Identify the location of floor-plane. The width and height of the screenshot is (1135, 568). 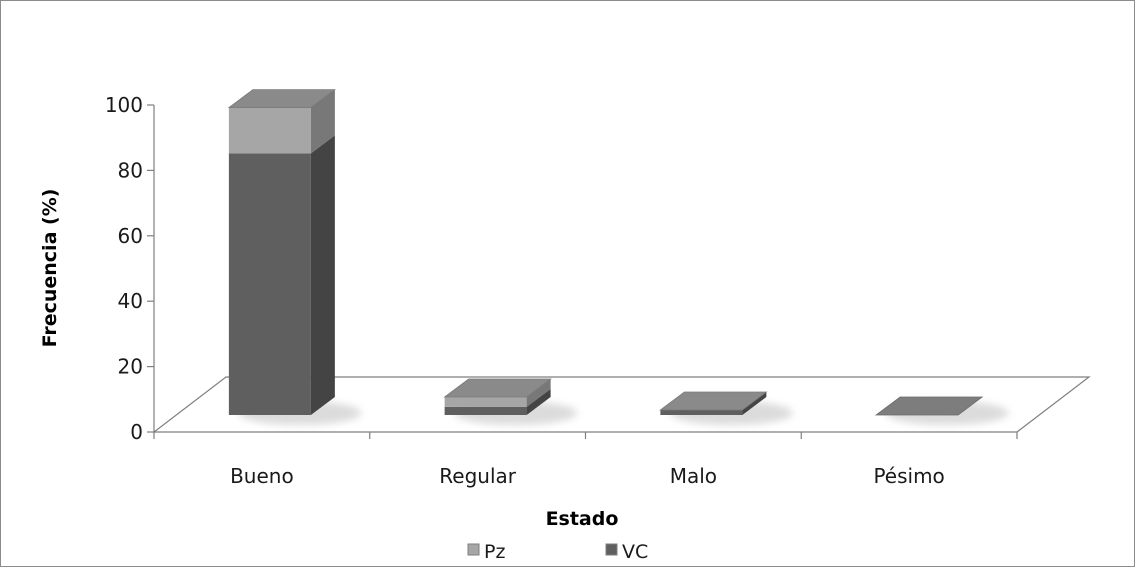
(621, 404).